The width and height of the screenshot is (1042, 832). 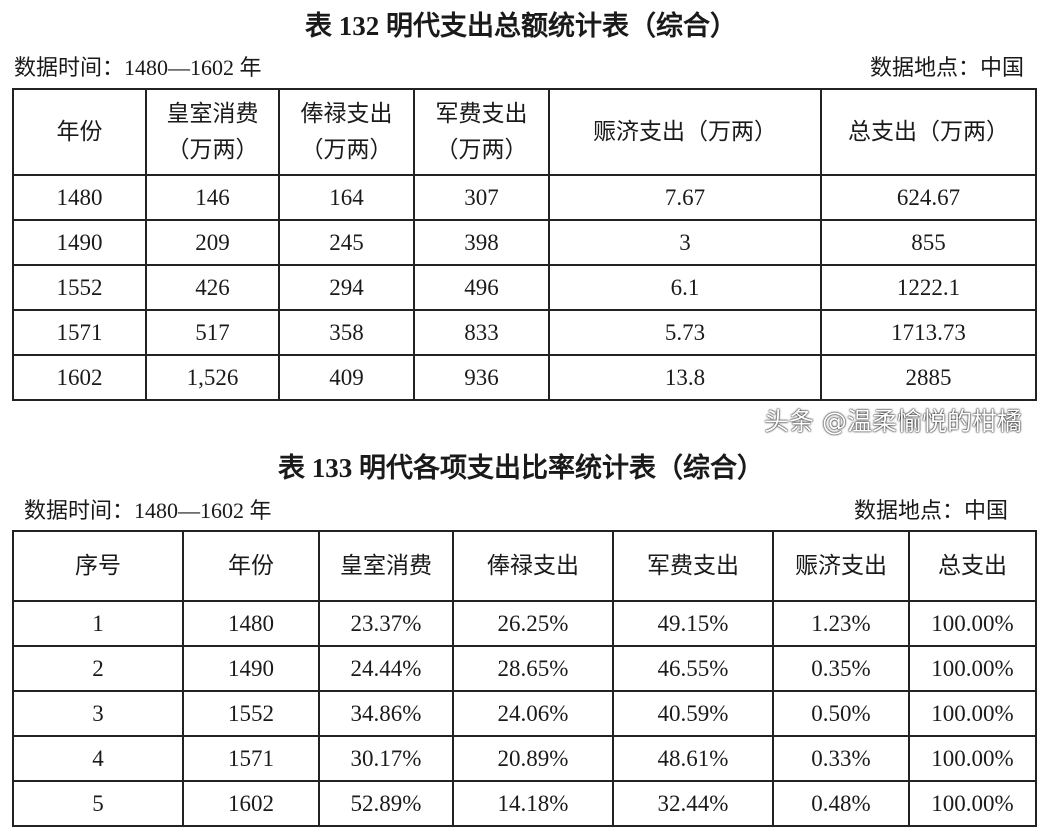 I want to click on table-cell: 49.15%, so click(x=693, y=623).